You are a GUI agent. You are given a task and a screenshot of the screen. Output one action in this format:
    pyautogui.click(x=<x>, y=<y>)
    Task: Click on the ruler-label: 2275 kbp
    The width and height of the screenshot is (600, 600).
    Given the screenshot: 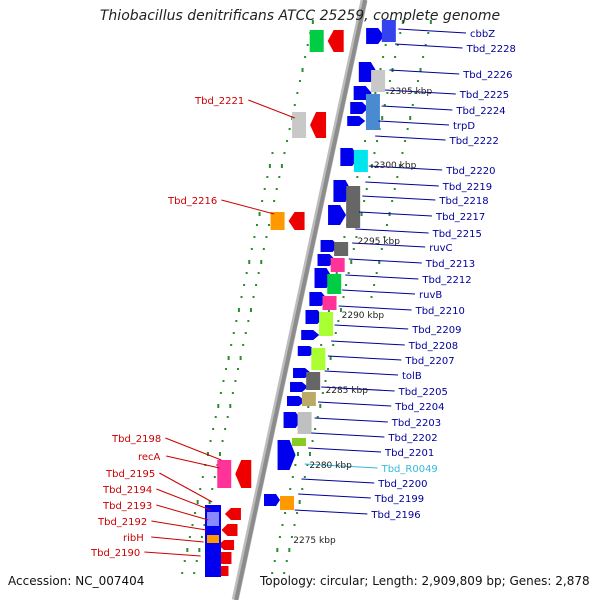 What is the action you would take?
    pyautogui.click(x=314, y=541)
    